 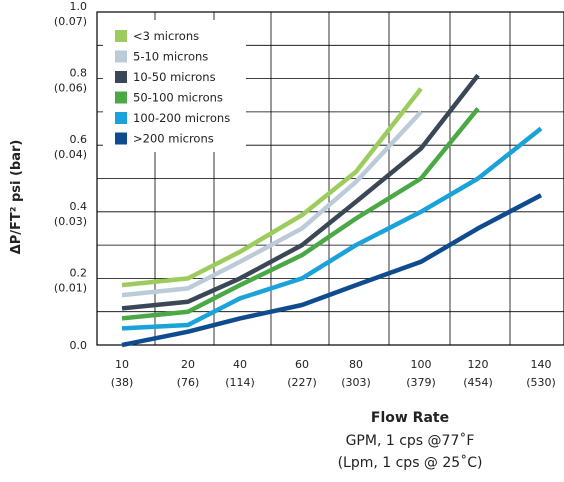 What do you see at coordinates (70, 287) in the screenshot?
I see `y-tick-sublabel: (0.01)` at bounding box center [70, 287].